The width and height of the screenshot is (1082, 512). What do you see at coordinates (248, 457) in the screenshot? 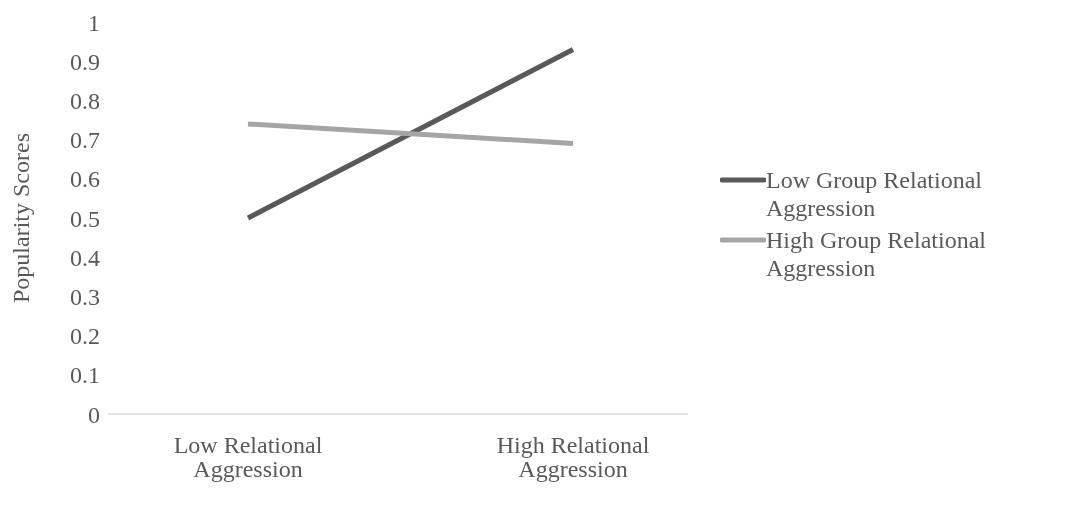
I see `x-tick-label: Low Relational Aggression` at bounding box center [248, 457].